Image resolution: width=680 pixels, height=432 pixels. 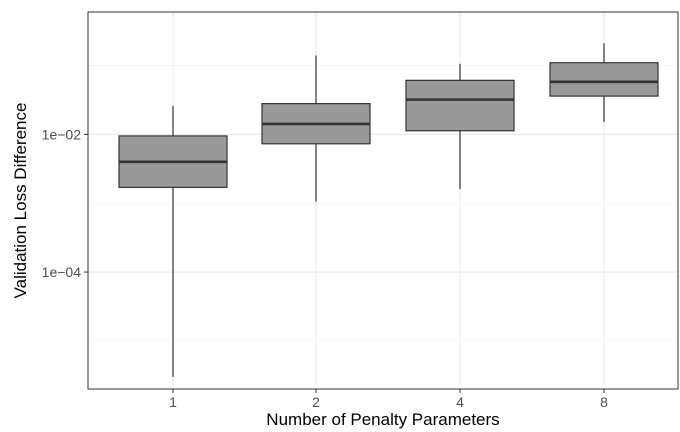 What do you see at coordinates (604, 402) in the screenshot?
I see `x-tick-label: 8` at bounding box center [604, 402].